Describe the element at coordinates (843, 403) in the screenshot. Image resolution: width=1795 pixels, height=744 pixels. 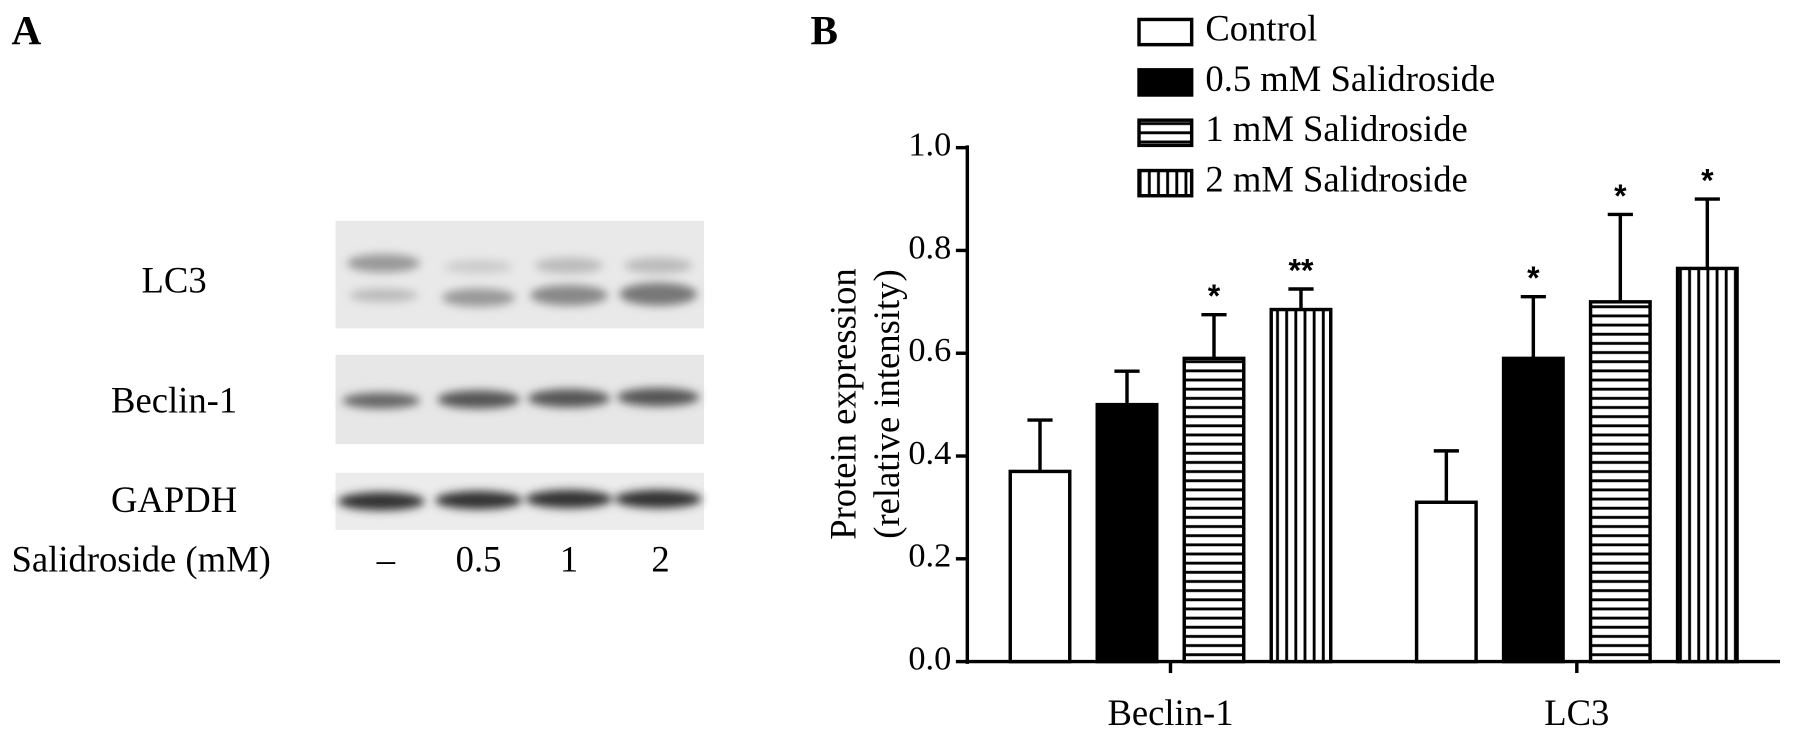
I see `y-axis-title-line: Protein expression` at that location.